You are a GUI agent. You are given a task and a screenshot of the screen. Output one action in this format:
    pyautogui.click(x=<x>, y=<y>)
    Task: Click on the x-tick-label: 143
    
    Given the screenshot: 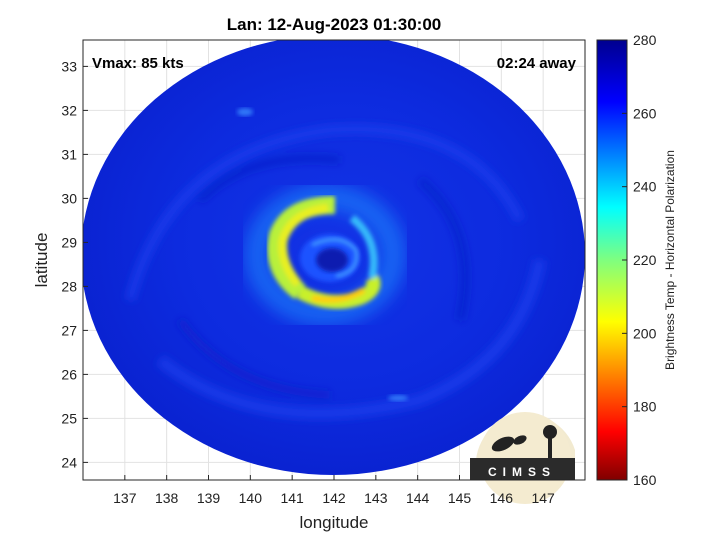 What is the action you would take?
    pyautogui.click(x=376, y=498)
    